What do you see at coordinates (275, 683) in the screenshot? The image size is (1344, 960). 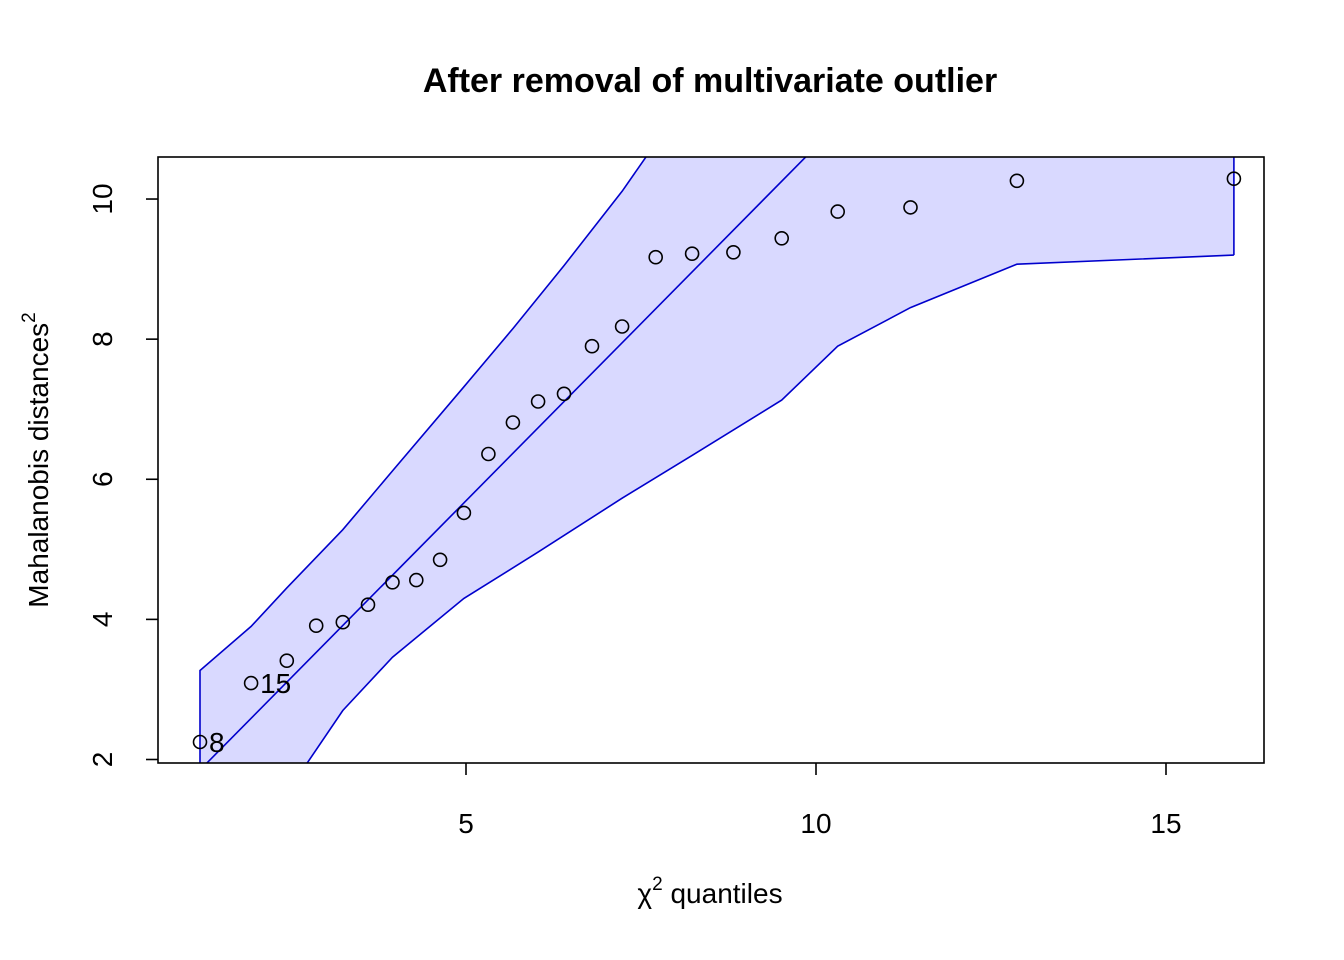 I see `point-label: 15` at bounding box center [275, 683].